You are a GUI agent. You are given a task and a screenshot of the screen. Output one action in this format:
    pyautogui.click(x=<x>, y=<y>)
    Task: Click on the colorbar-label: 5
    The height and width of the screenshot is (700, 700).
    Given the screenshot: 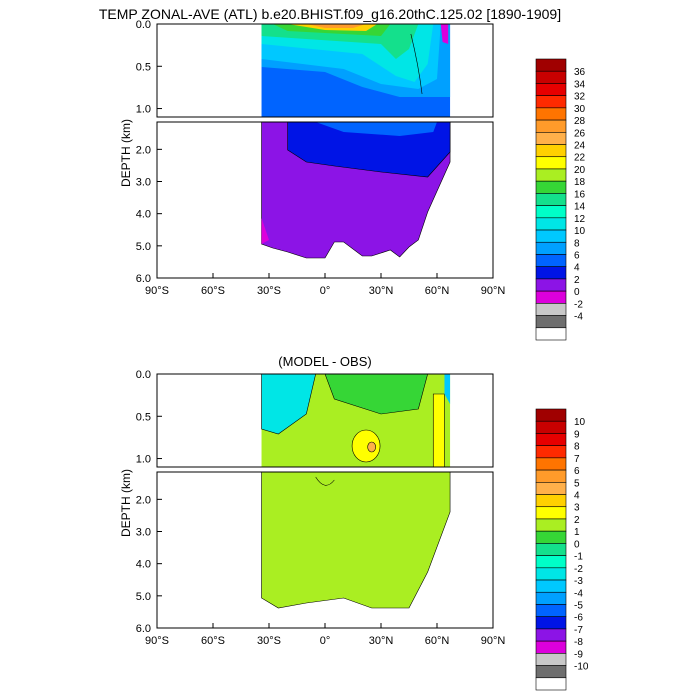 What is the action you would take?
    pyautogui.click(x=577, y=483)
    